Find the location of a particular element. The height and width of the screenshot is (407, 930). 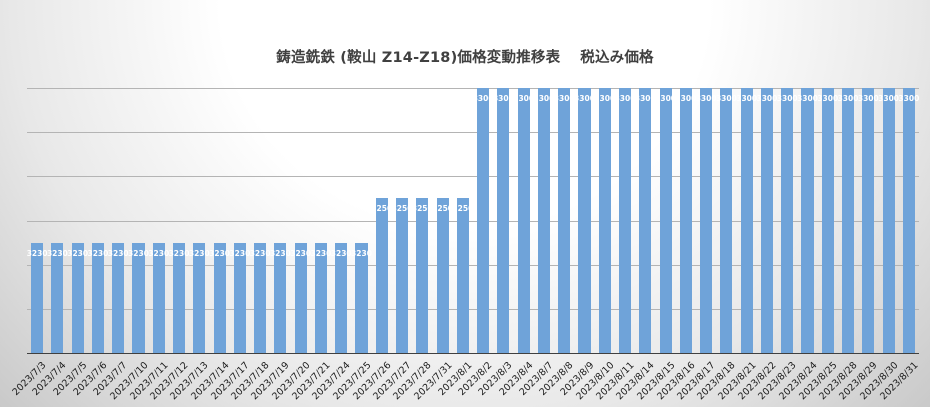

chart-title: 鋳造銑鉄 (鞍山 Z14-Z18)価格変動推移表 税込み価格 is located at coordinates (465, 58).